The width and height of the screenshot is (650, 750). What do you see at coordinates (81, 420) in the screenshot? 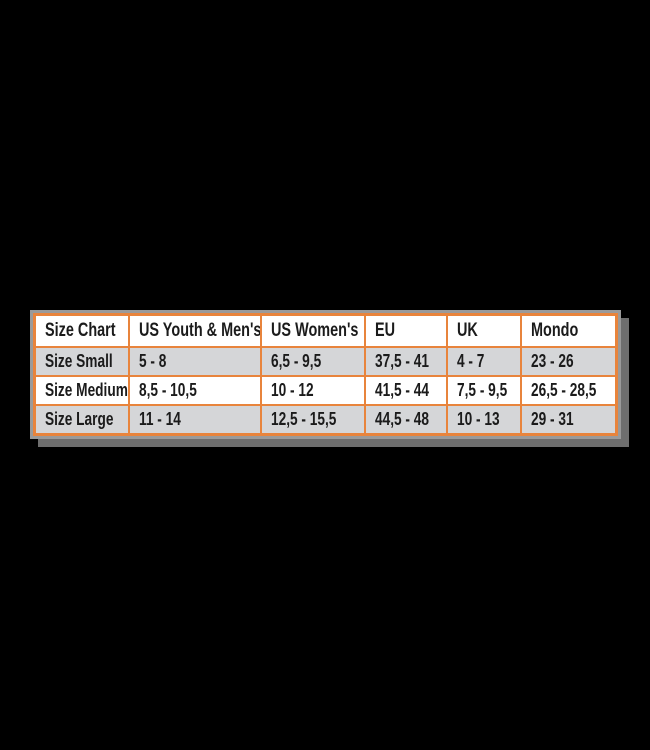
I see `row-label: Size Large` at bounding box center [81, 420].